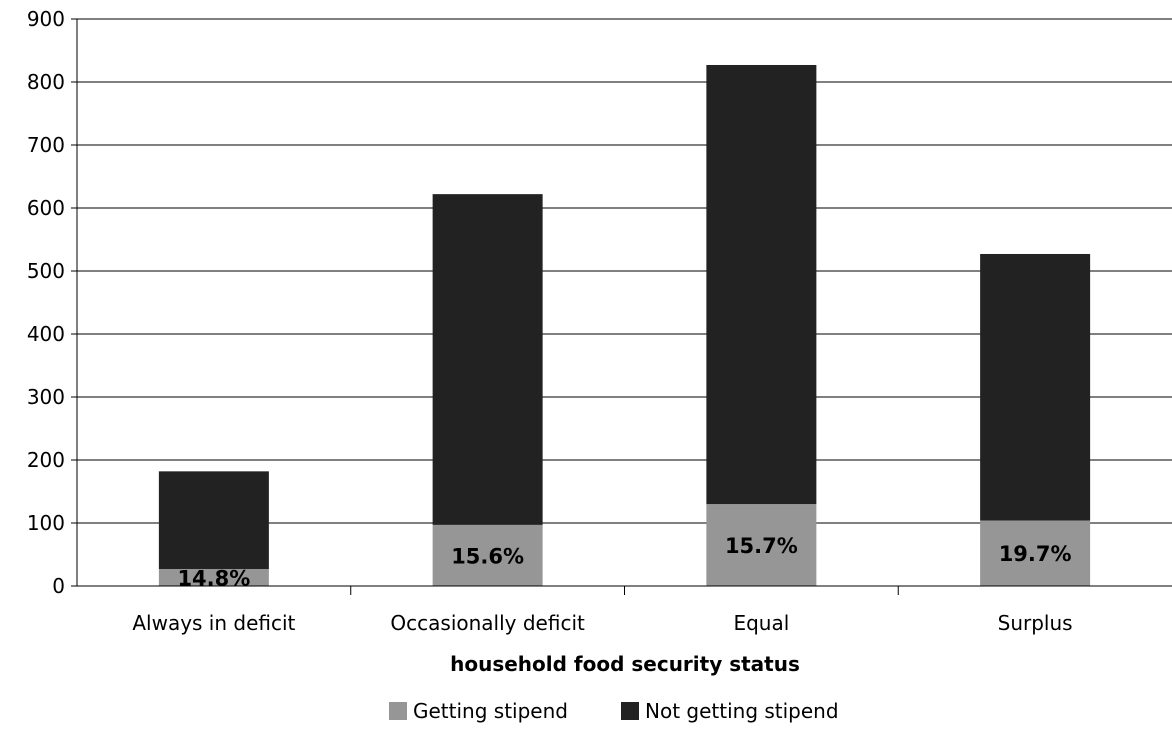 The image size is (1172, 736). I want to click on x-category-label-1: Occasionally deficit, so click(487, 623).